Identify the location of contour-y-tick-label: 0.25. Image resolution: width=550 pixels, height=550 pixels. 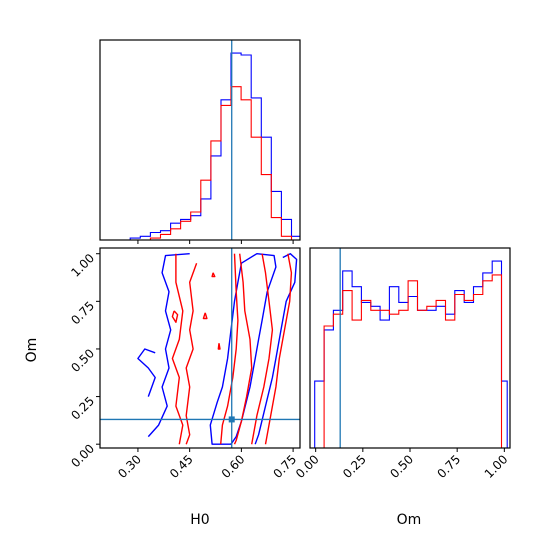
(82, 408).